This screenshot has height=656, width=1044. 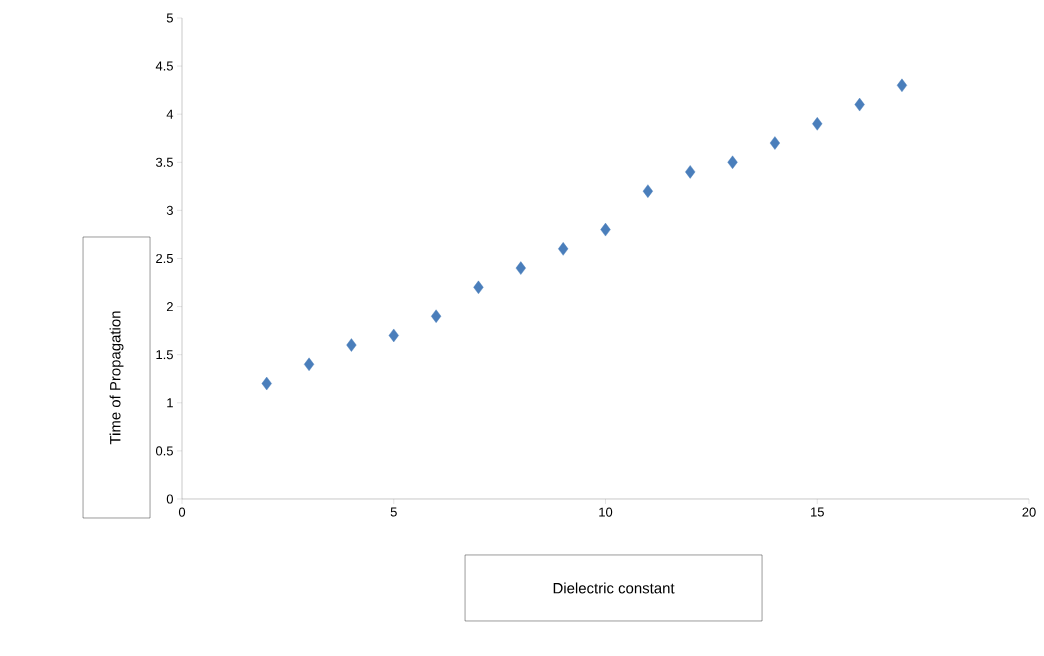 I want to click on y-tick-label: 4, so click(x=170, y=114).